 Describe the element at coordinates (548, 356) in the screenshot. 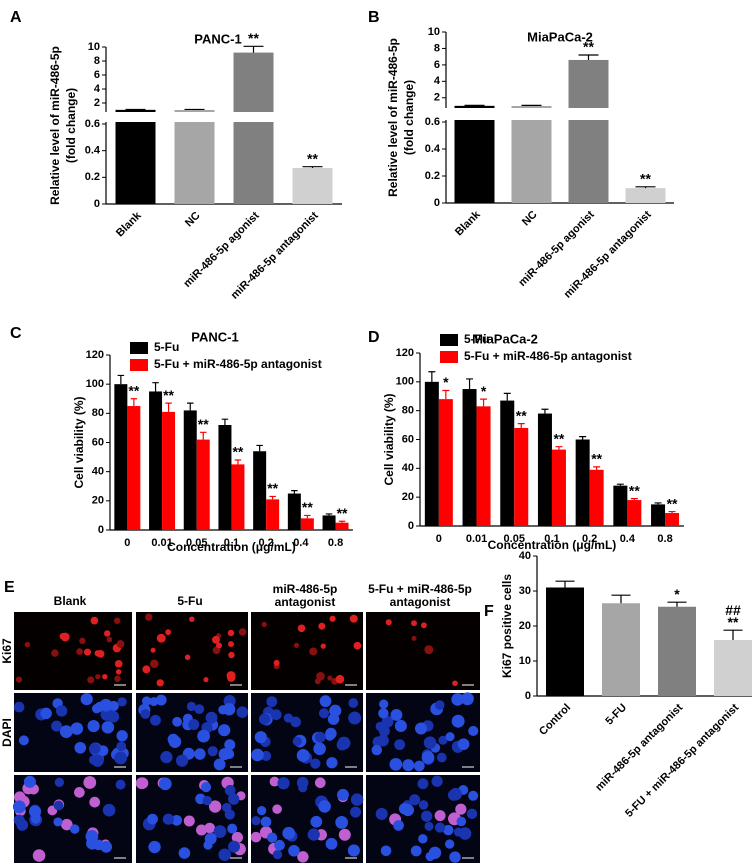

I see `legend-label: 5-Fu + miR-486-5p antagonist` at that location.